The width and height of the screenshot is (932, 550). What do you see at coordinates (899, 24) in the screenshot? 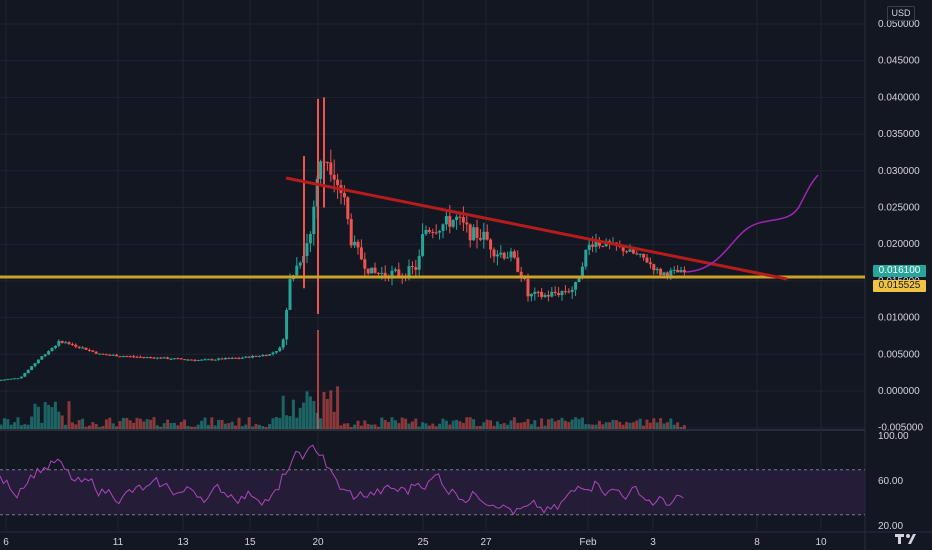
I see `price-tick-label: 0.050000` at bounding box center [899, 24].